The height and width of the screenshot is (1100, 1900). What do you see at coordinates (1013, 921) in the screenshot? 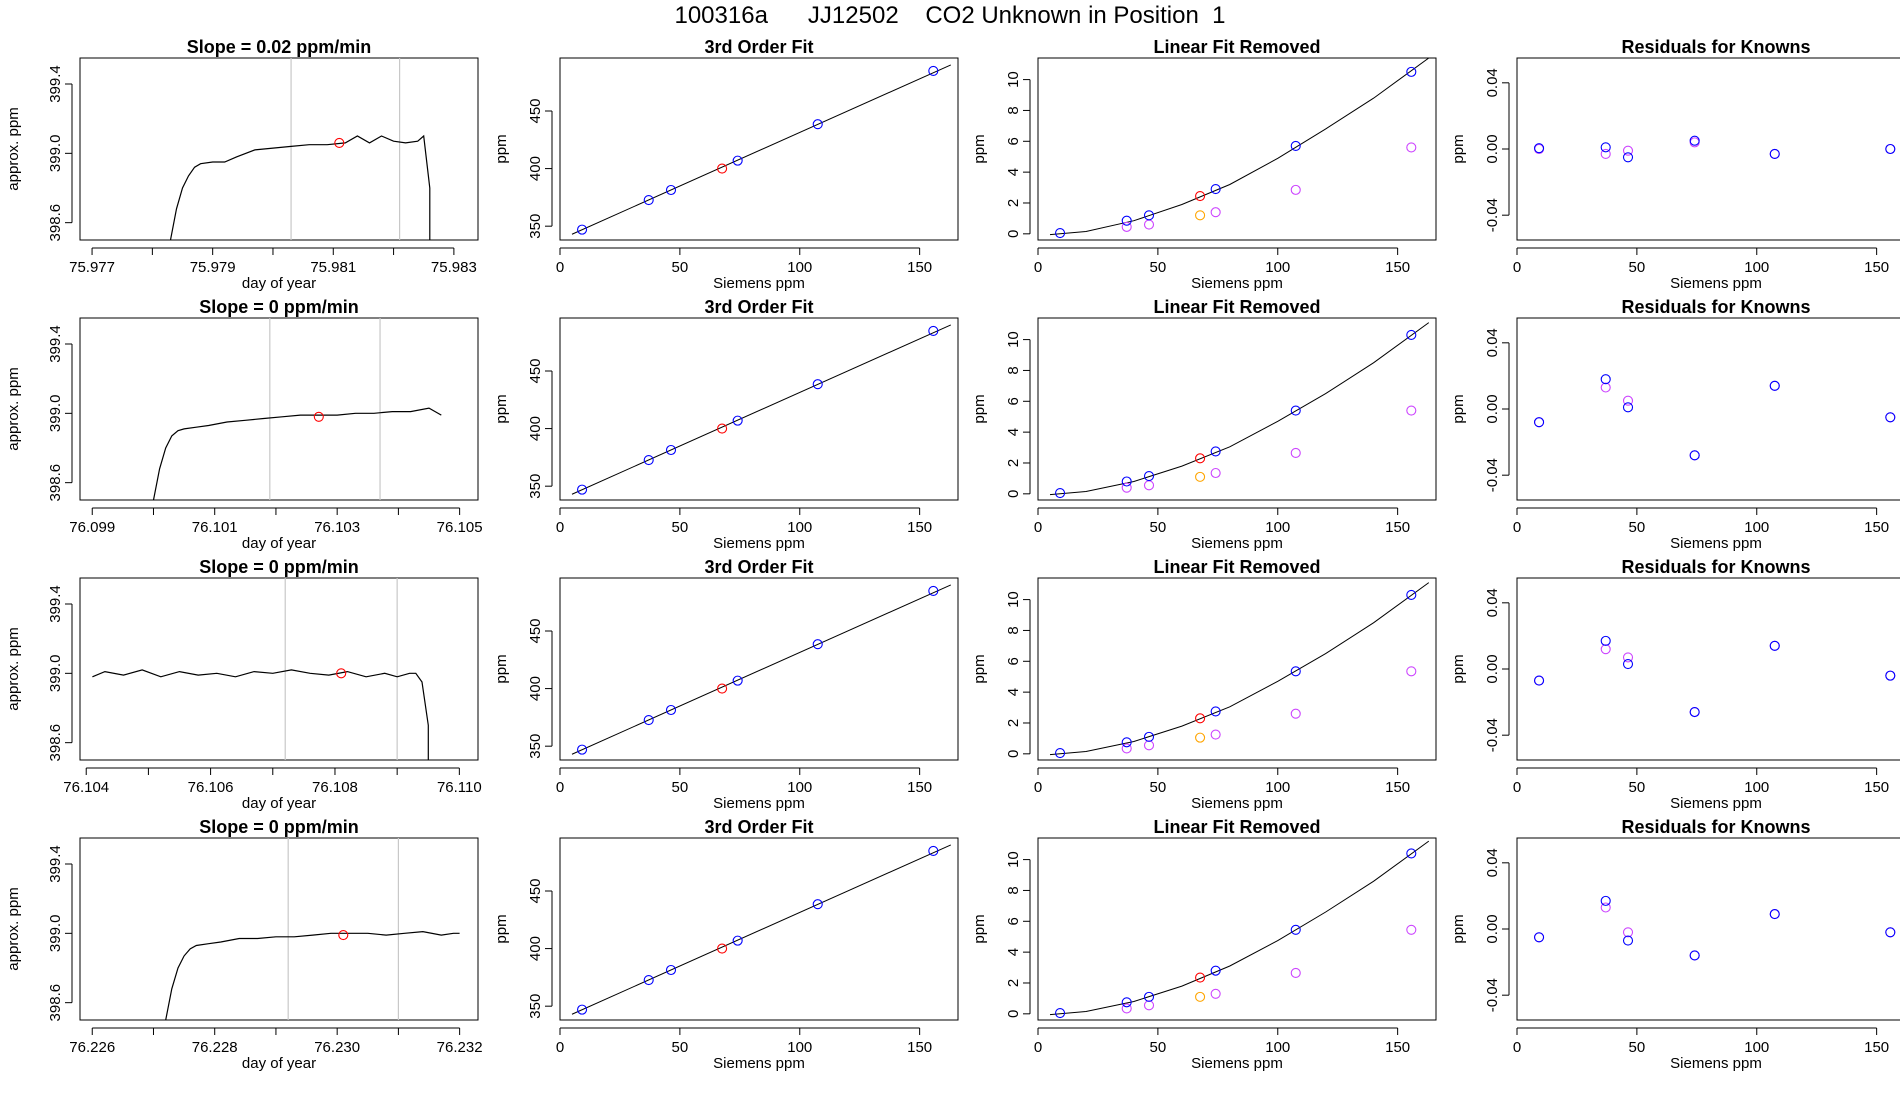
I see `y-tick-label: 6` at bounding box center [1013, 921].